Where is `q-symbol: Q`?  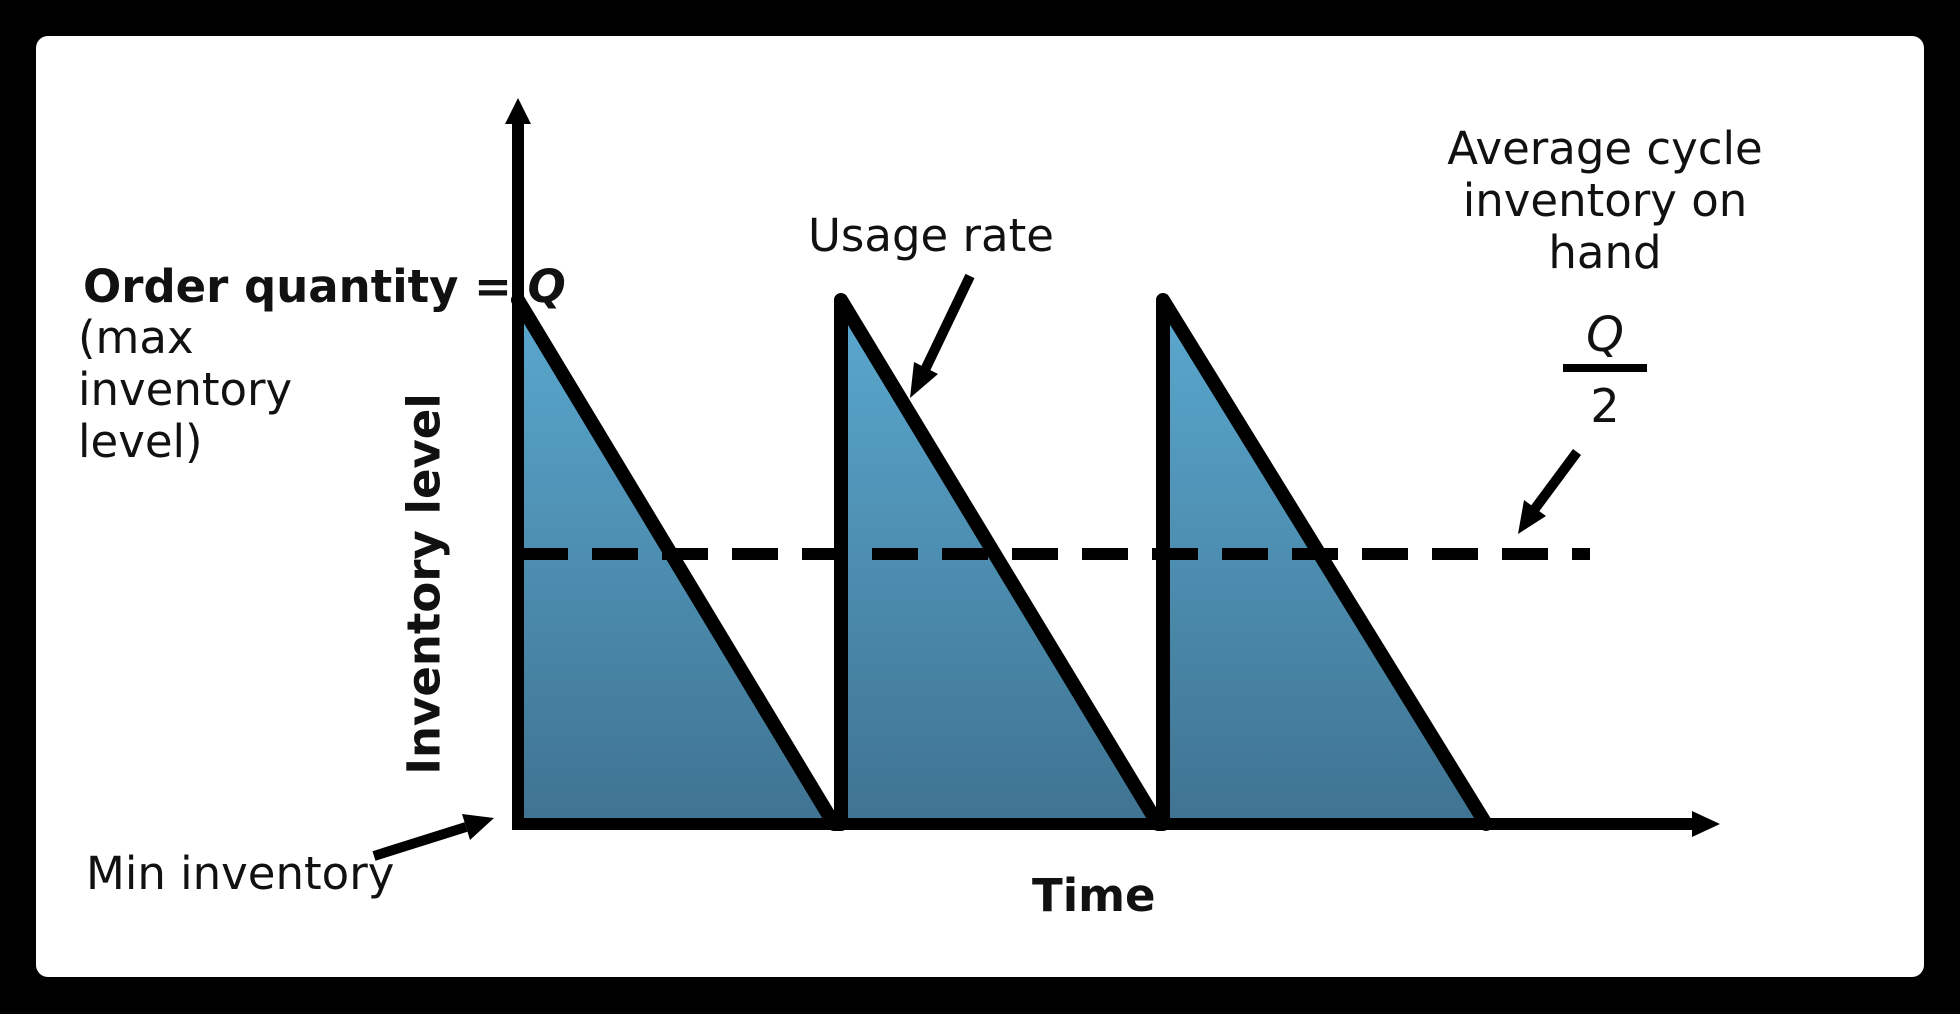 q-symbol: Q is located at coordinates (546, 286).